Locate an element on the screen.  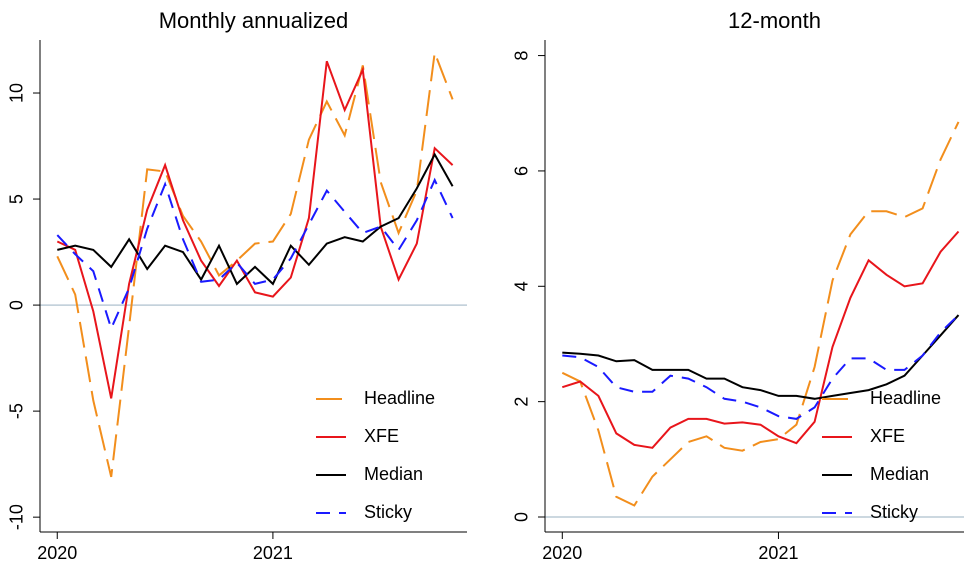
y-tick-label: 8 is located at coordinates (522, 56).